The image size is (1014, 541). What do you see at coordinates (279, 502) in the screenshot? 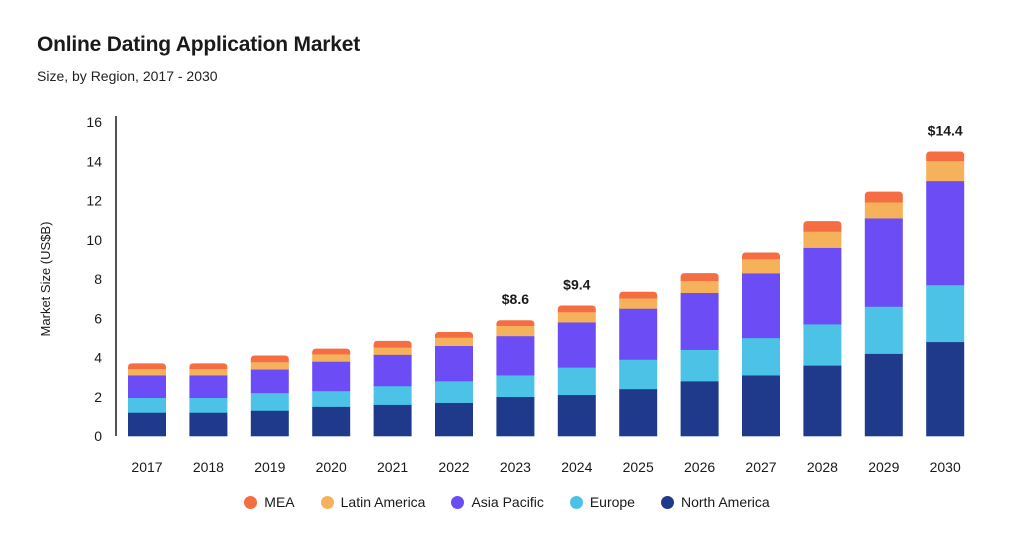
I see `legend-label: MEA` at bounding box center [279, 502].